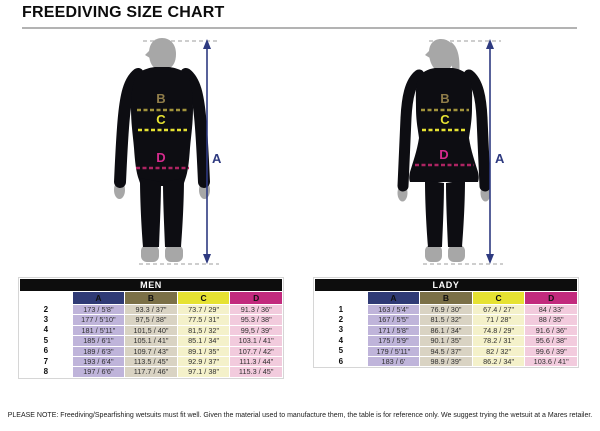 The image size is (600, 431). Describe the element at coordinates (455, 213) in the screenshot. I see `right-leg` at that location.